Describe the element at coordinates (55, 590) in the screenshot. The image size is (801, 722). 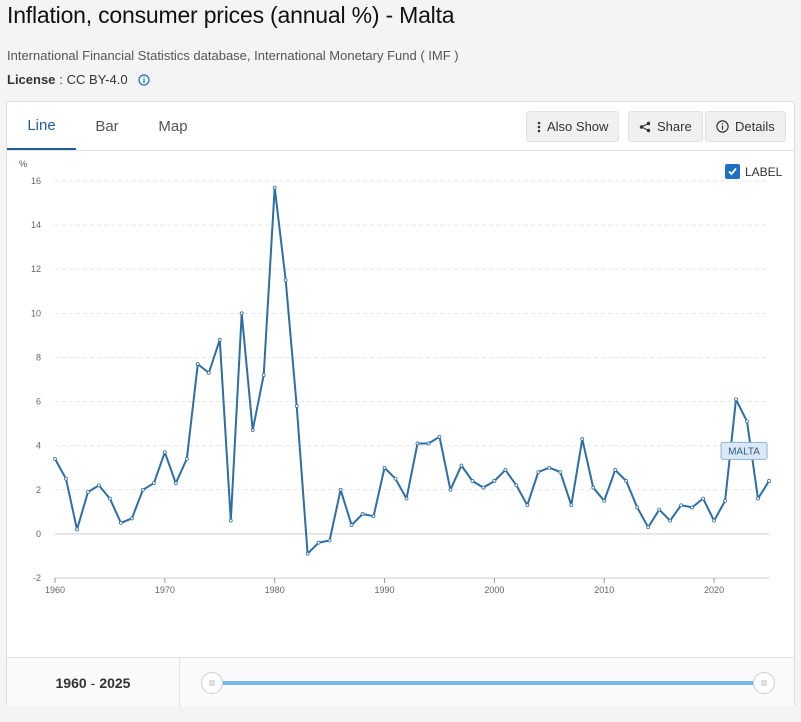
I see `x-tick-label: 1960` at that location.